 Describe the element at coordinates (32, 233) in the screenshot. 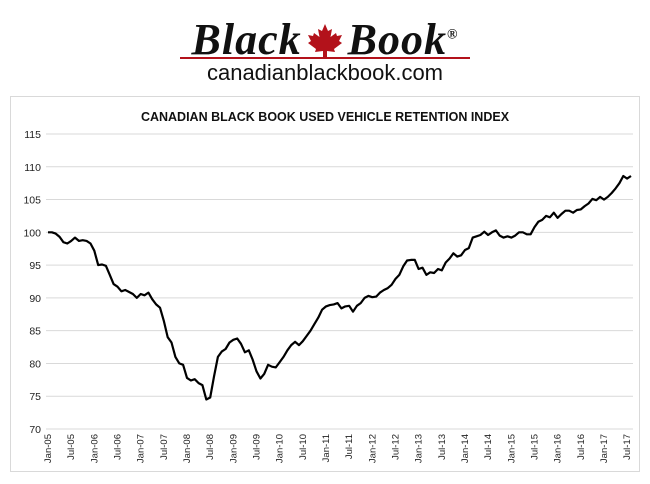

I see `y-tick-label: 100` at that location.